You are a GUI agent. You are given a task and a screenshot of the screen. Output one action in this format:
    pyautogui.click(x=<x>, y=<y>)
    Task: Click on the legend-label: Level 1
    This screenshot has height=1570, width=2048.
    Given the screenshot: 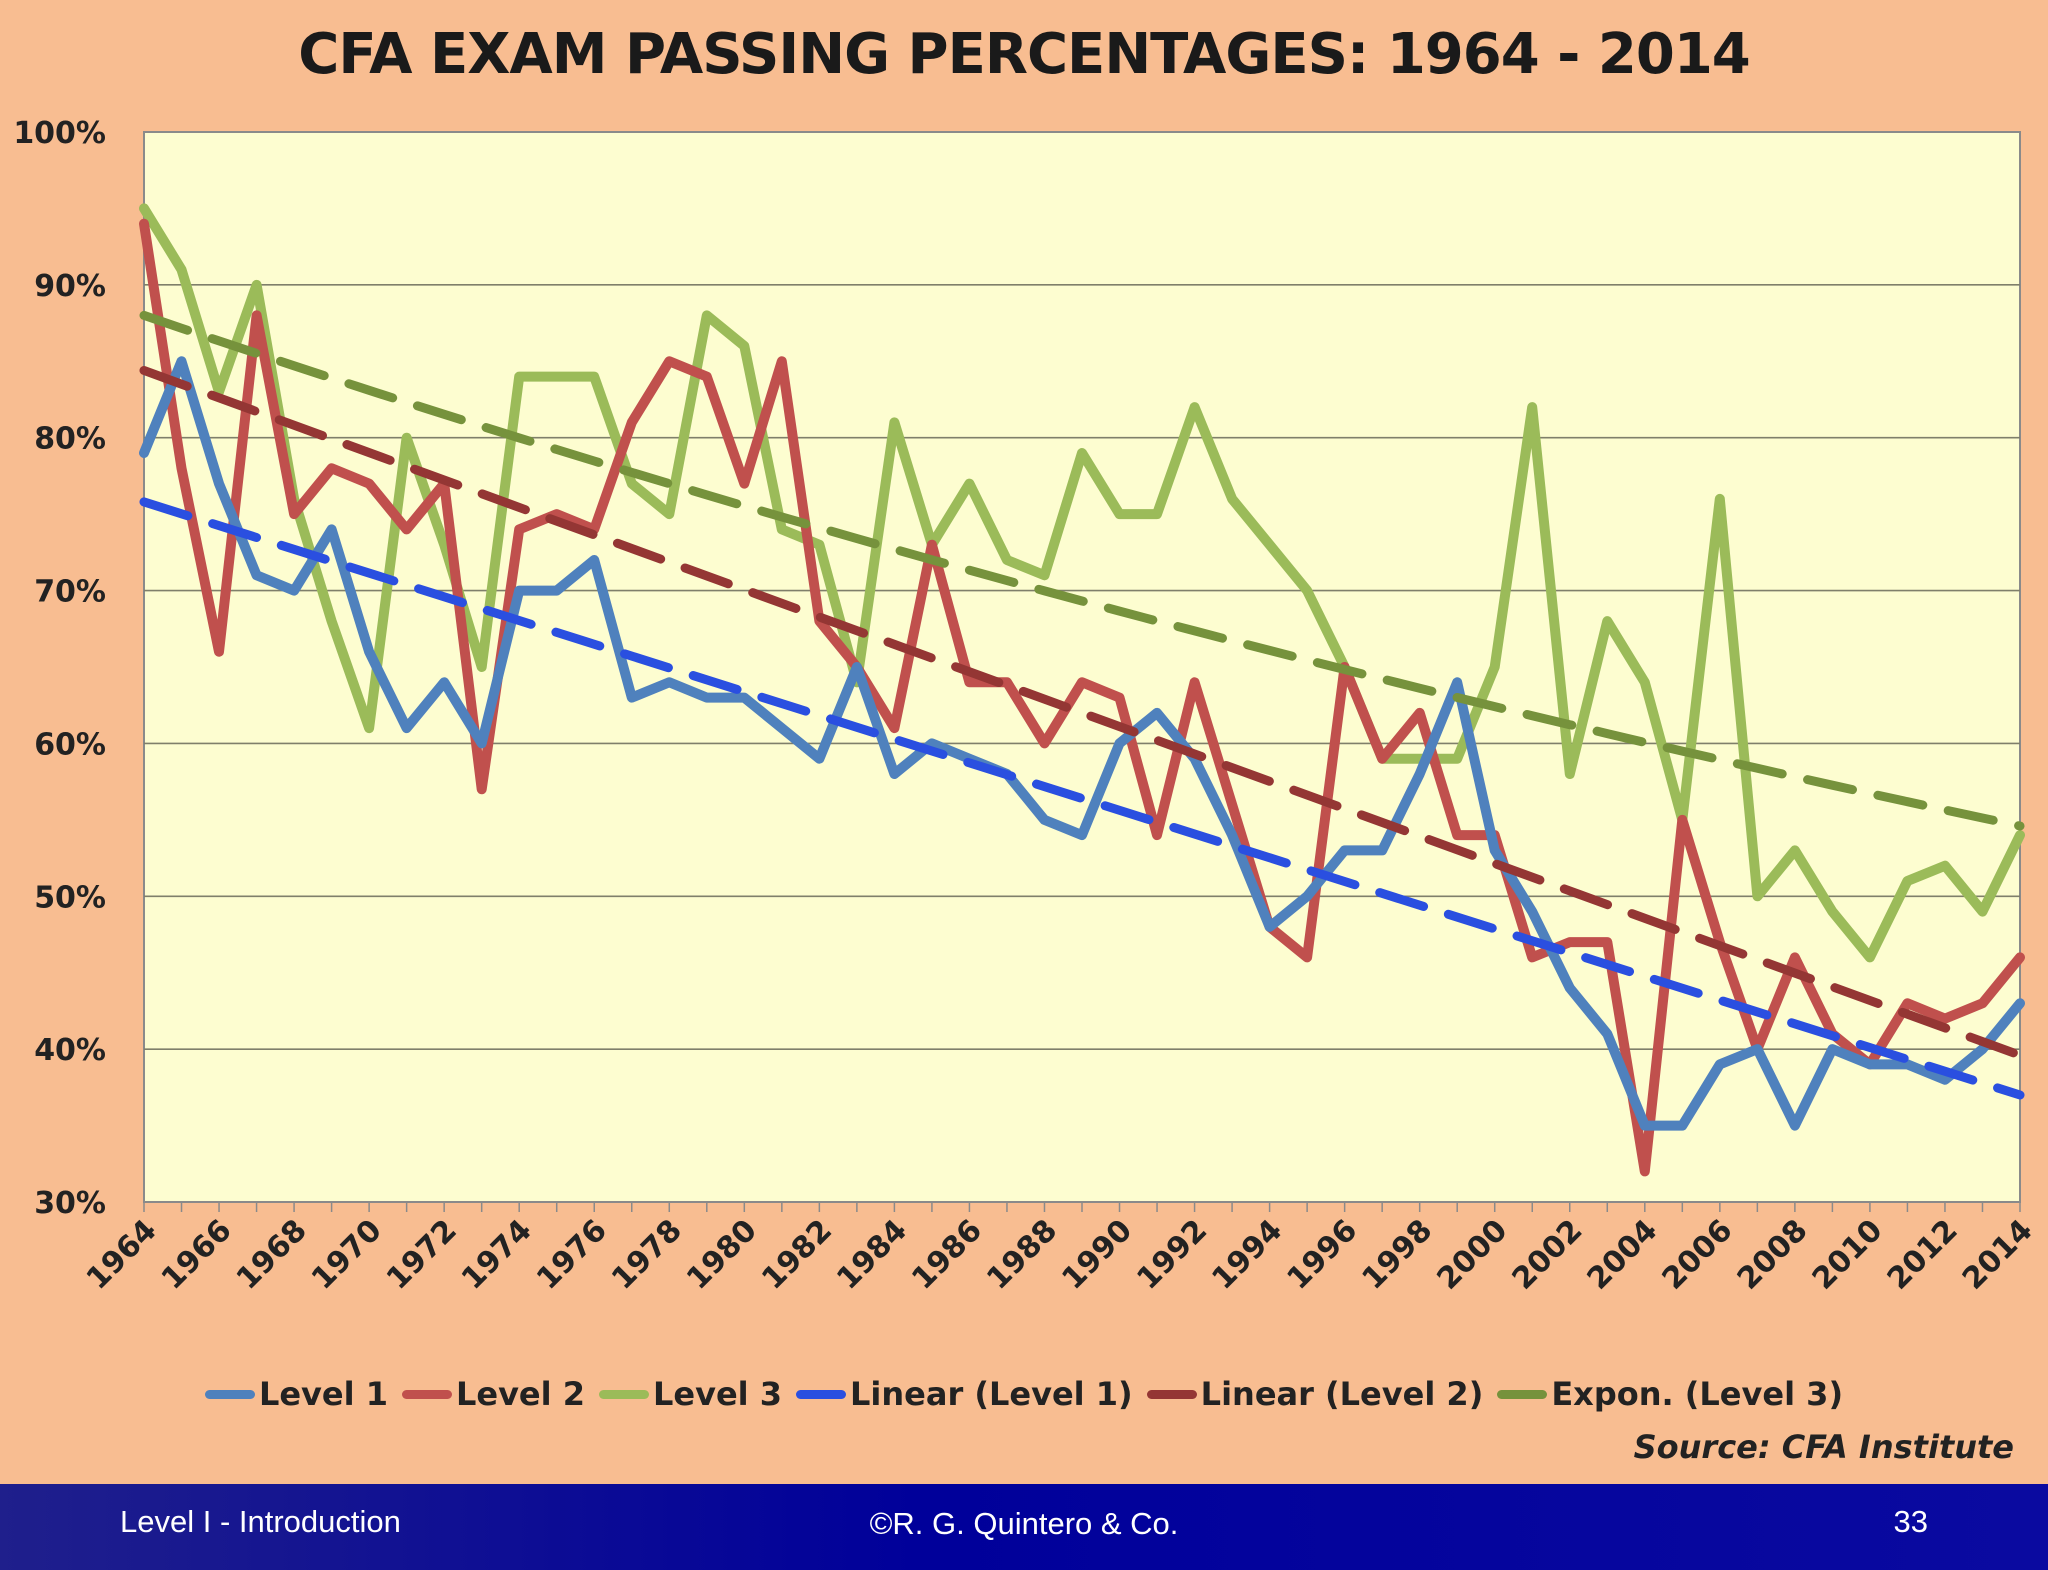 What is the action you would take?
    pyautogui.click(x=323, y=1394)
    